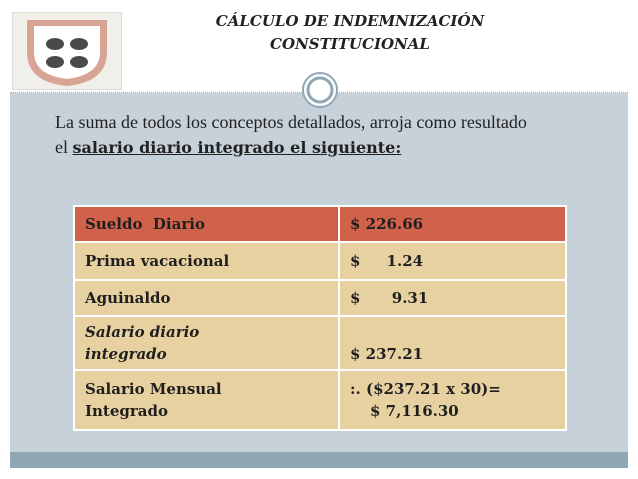 The width and height of the screenshot is (638, 479). Describe the element at coordinates (206, 343) in the screenshot. I see `table-cell: Salario diario integrado` at that location.